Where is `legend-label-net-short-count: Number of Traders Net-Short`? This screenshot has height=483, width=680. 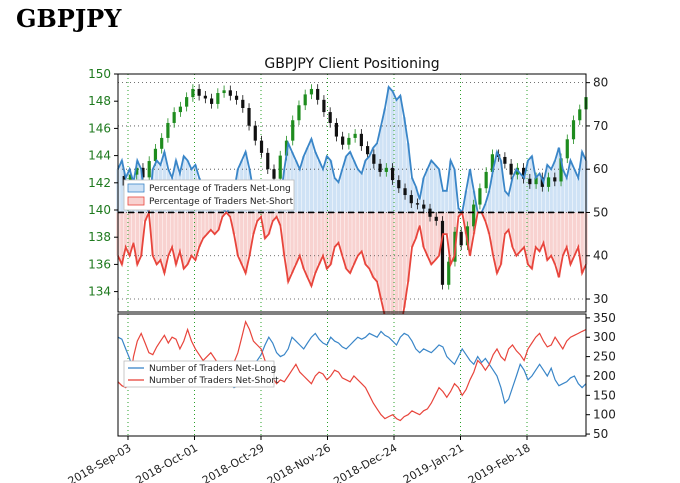
legend-label-net-short-count: Number of Traders Net-Short is located at coordinates (214, 381).